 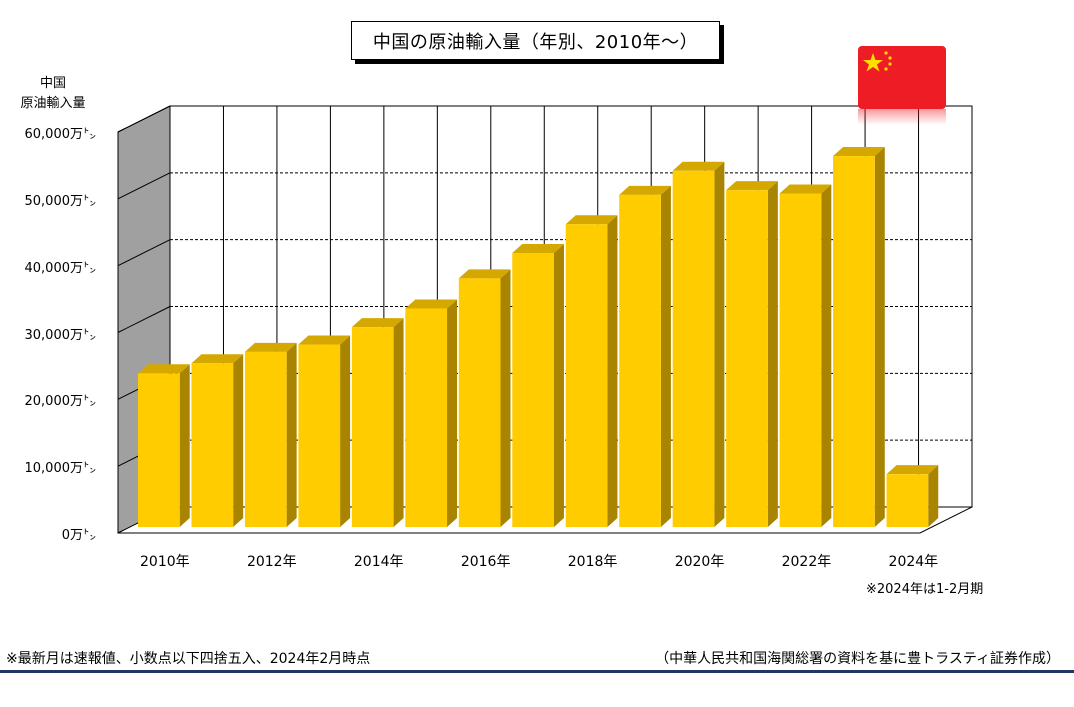 I want to click on source-note: （中華人民共和国海関総署の資料を基に豊トラスティ証券作成）, so click(x=857, y=659).